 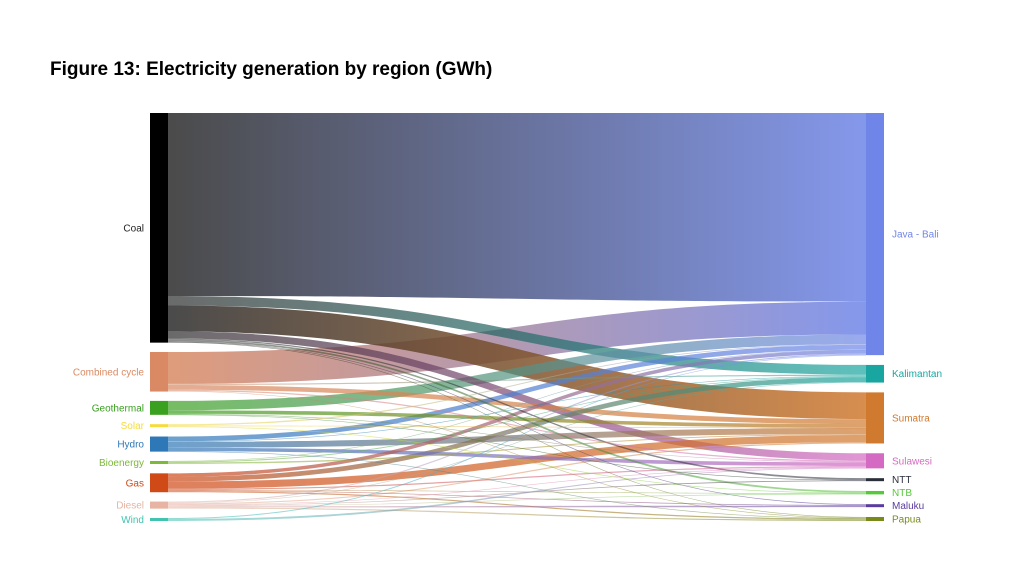 I want to click on label-source-combined-cycle: Combined cycle, so click(x=109, y=372).